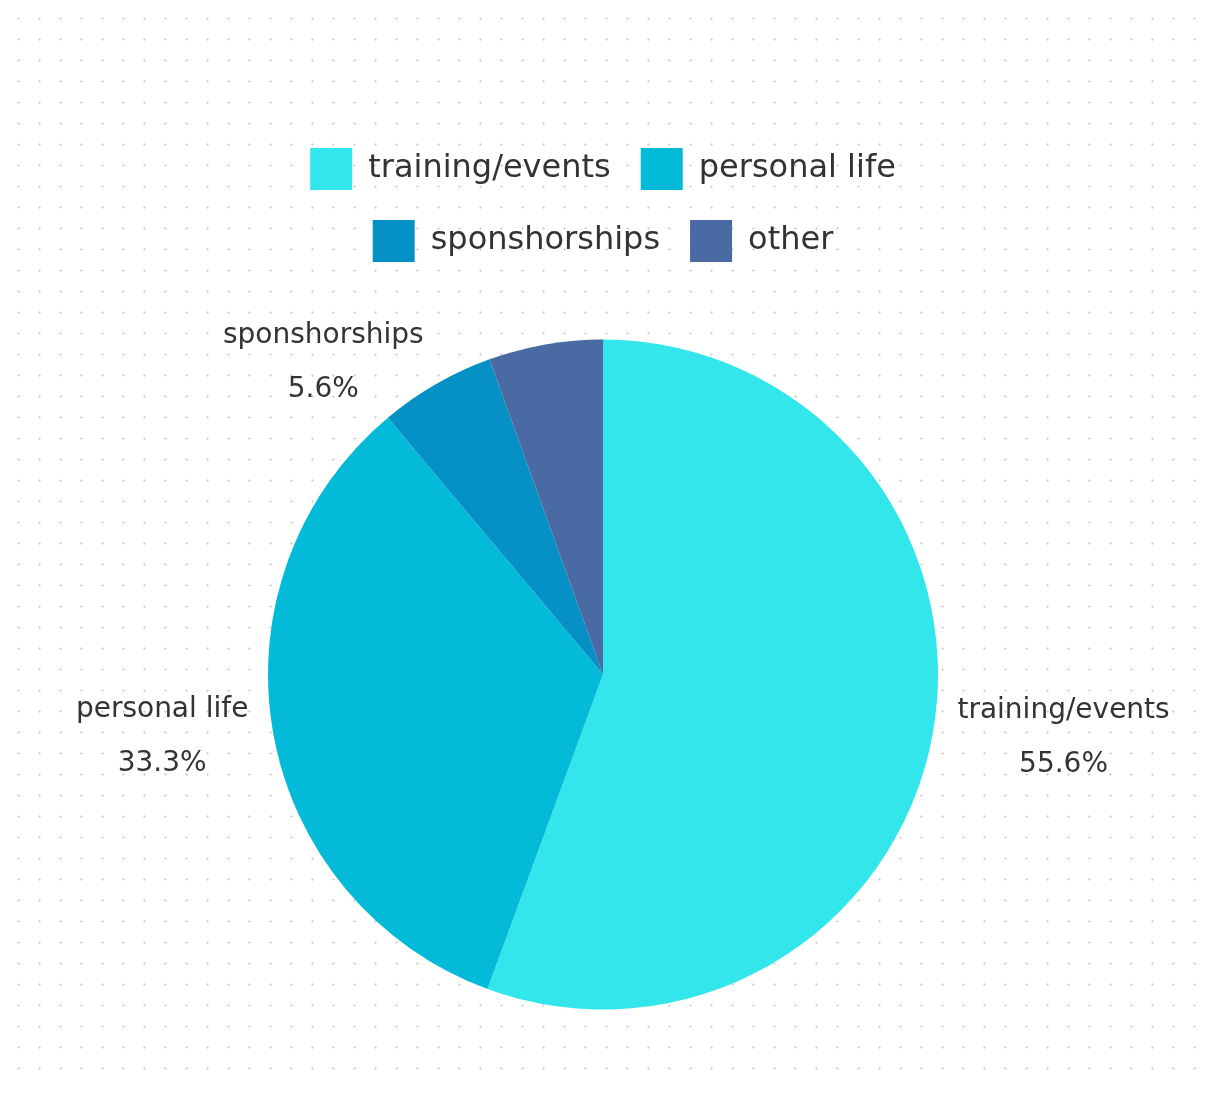 The height and width of the screenshot is (1095, 1222). Describe the element at coordinates (162, 761) in the screenshot. I see `data-label: 33.3%` at that location.